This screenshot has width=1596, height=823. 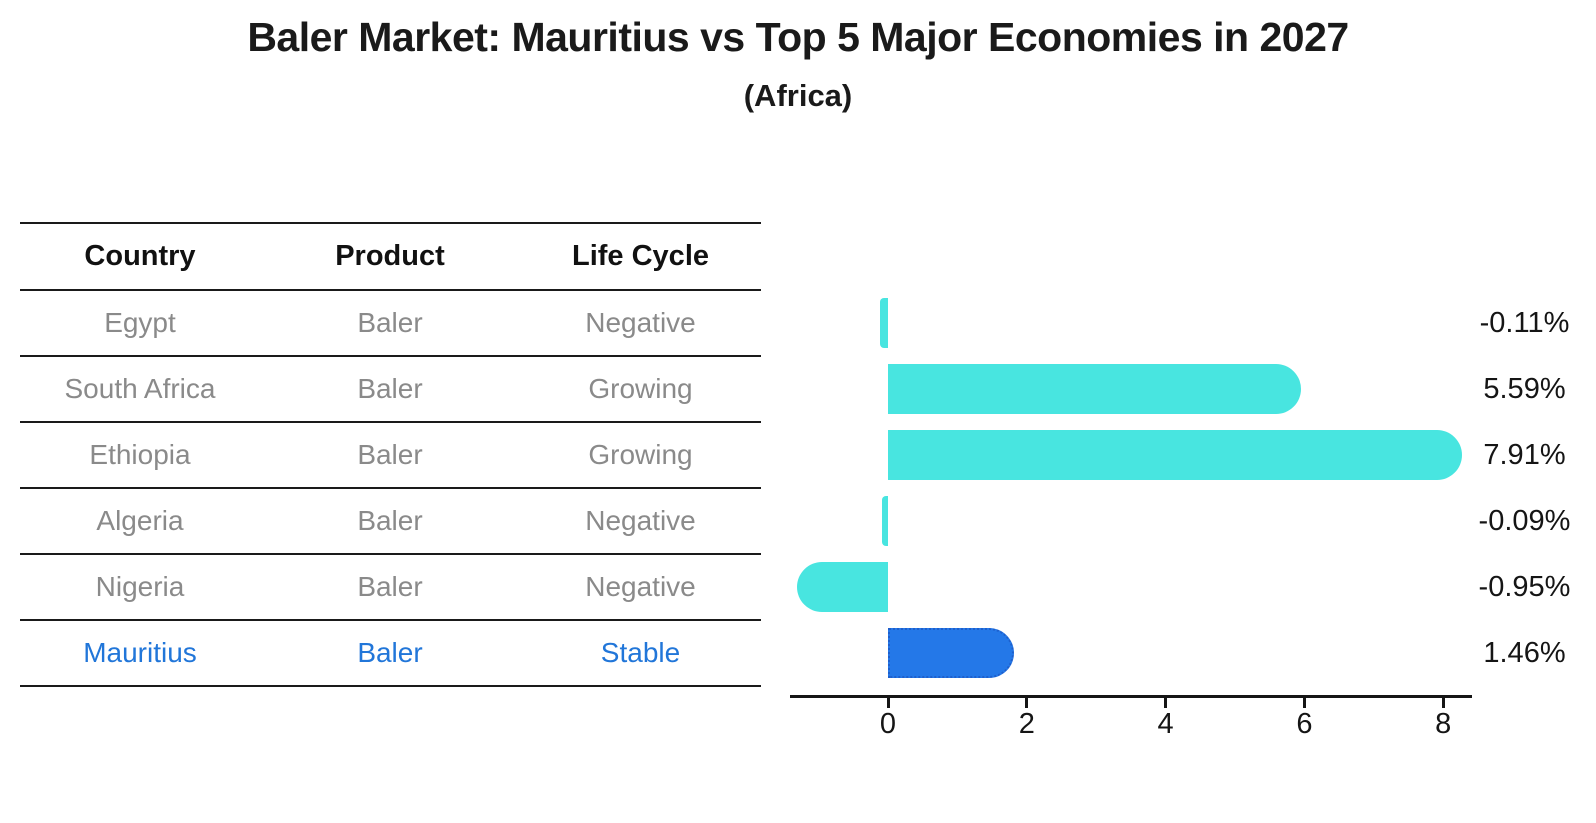 What do you see at coordinates (1175, 455) in the screenshot?
I see `bar-ethiopia` at bounding box center [1175, 455].